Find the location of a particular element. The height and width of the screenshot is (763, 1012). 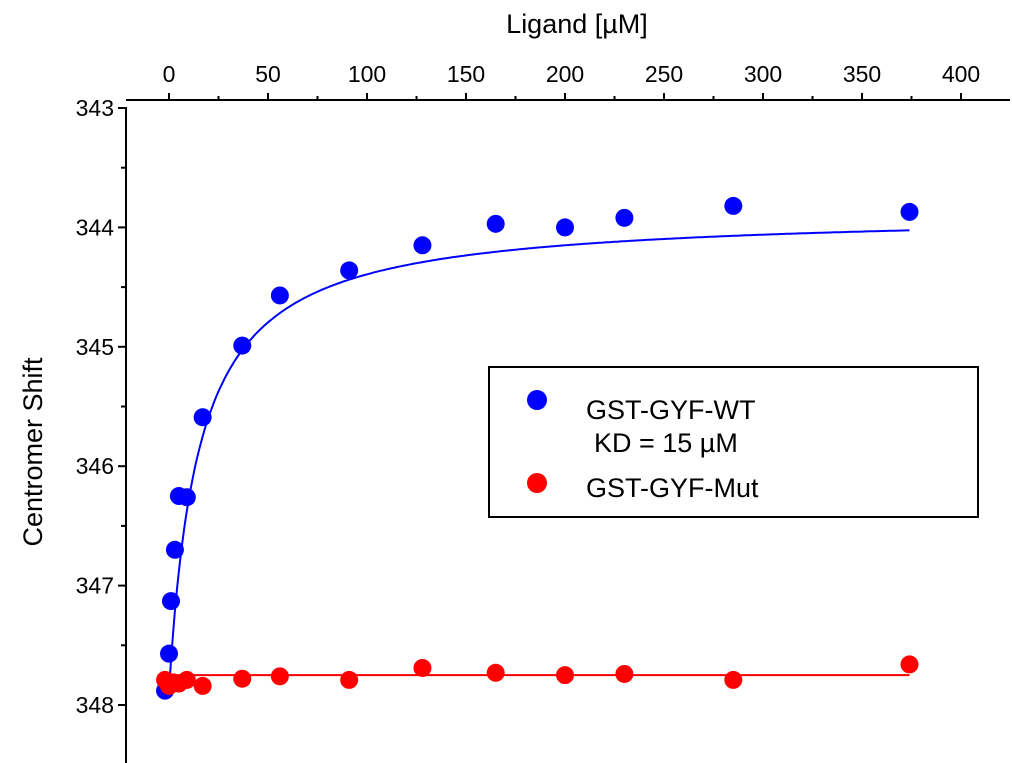

x-tick-label: 300 is located at coordinates (763, 74).